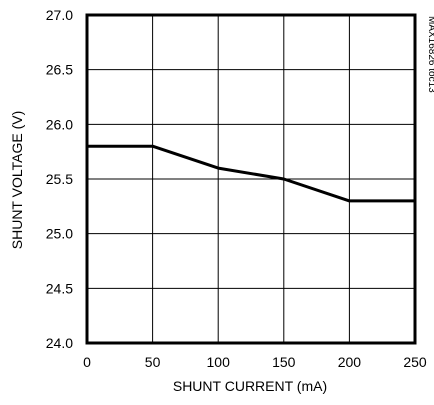 This screenshot has width=434, height=405. I want to click on y-tick-label: 25.0, so click(59, 234).